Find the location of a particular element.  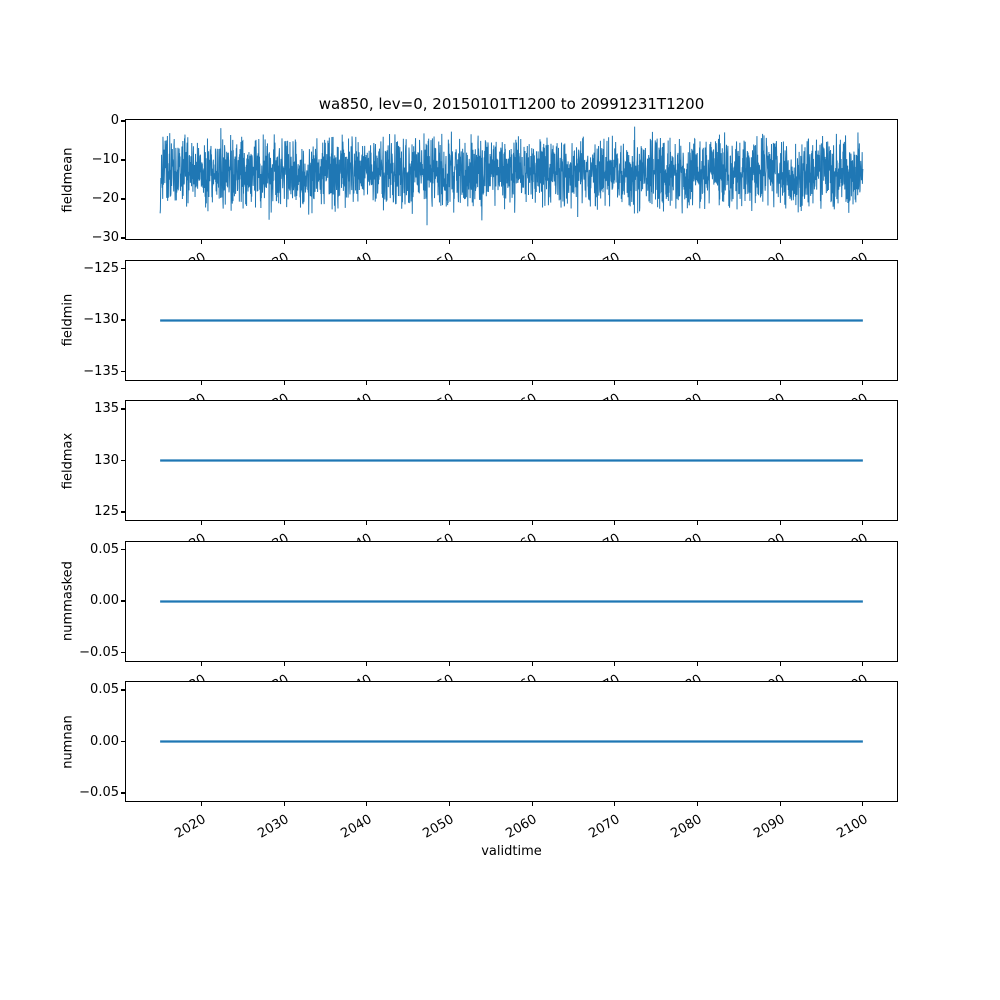

y-tick-label: 0.00 is located at coordinates (104, 741).